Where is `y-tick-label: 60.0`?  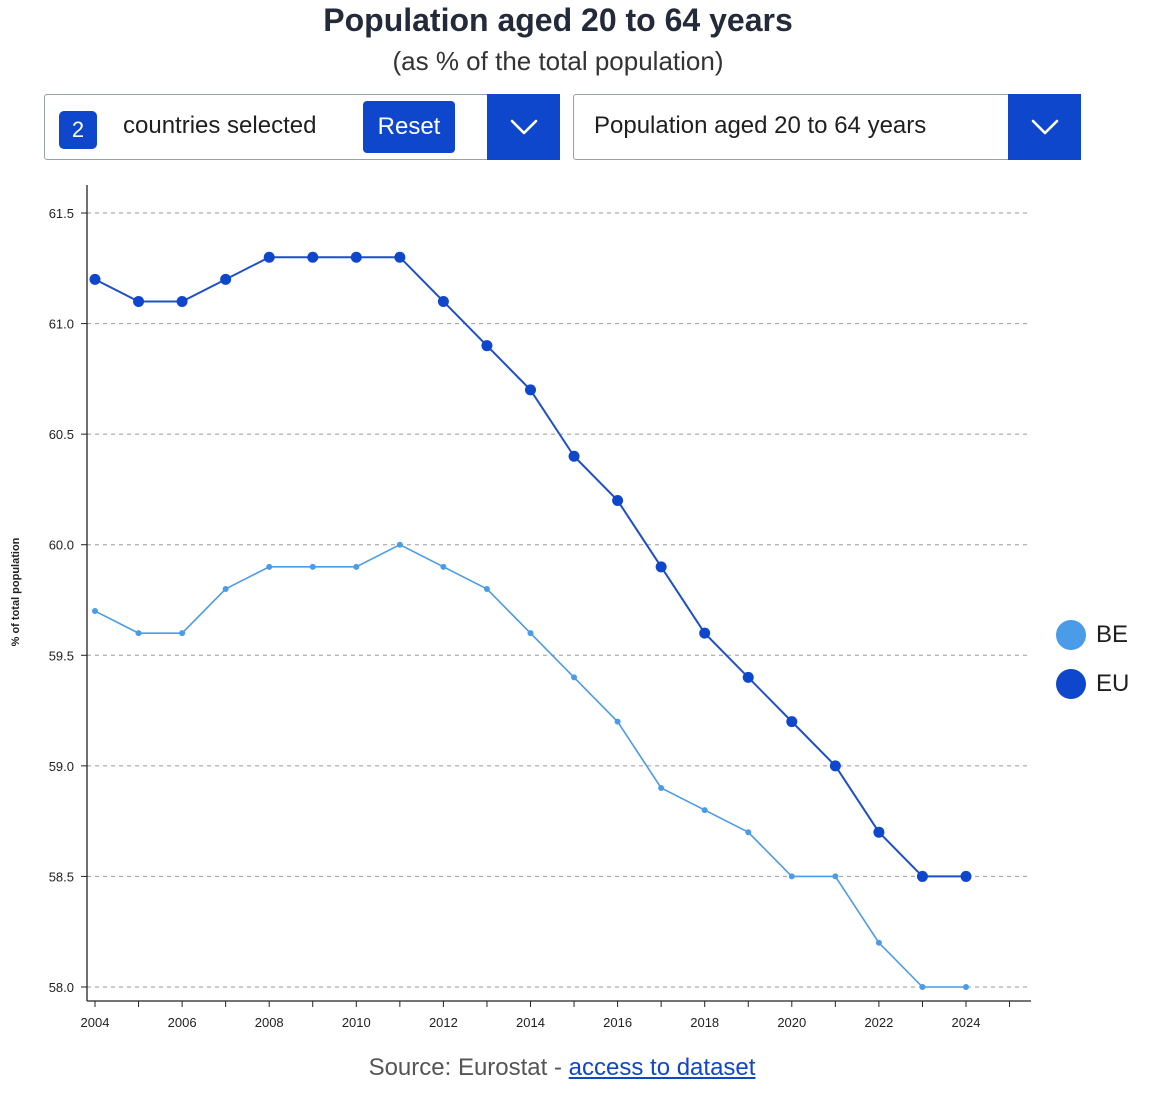 y-tick-label: 60.0 is located at coordinates (61, 545).